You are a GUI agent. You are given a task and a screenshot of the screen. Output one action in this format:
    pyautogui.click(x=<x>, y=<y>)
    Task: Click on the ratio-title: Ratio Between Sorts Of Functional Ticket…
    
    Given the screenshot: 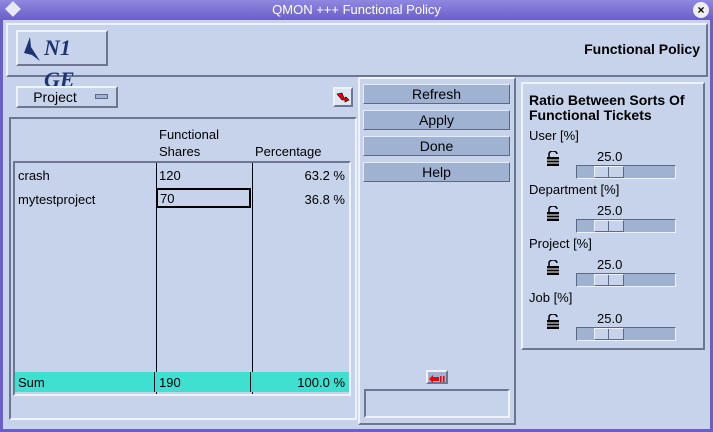 What is the action you would take?
    pyautogui.click(x=607, y=108)
    